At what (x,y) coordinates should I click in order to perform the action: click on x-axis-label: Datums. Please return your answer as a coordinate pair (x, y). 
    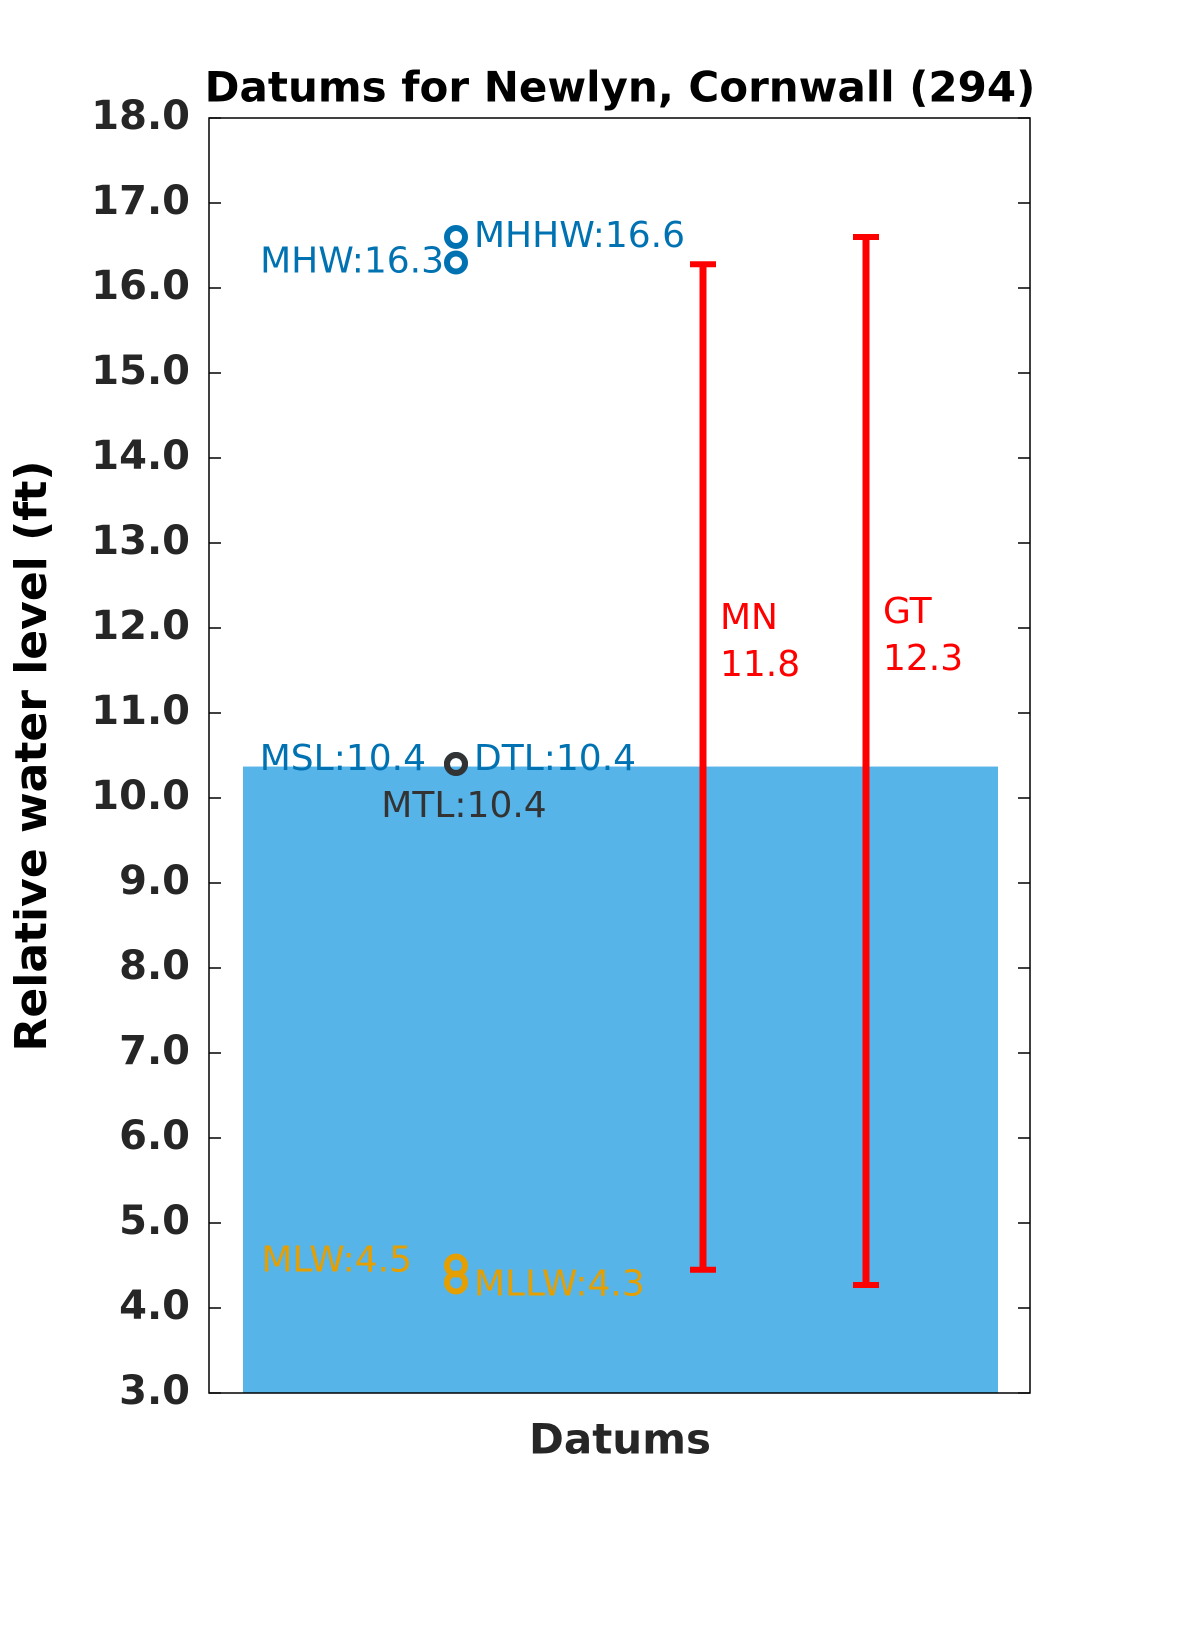
    Looking at the image, I should click on (620, 1439).